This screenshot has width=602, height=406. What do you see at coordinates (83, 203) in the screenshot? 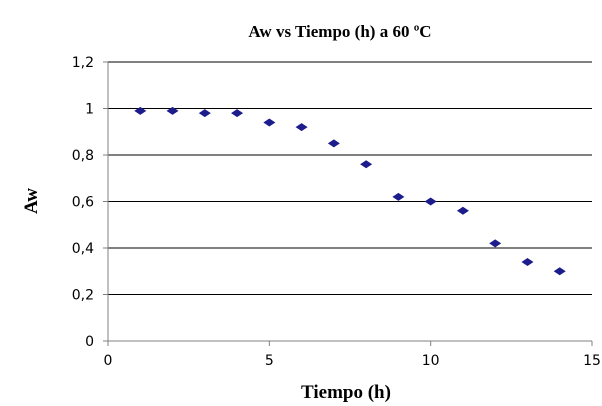
I see `y-tick-label: 0,6` at bounding box center [83, 203].